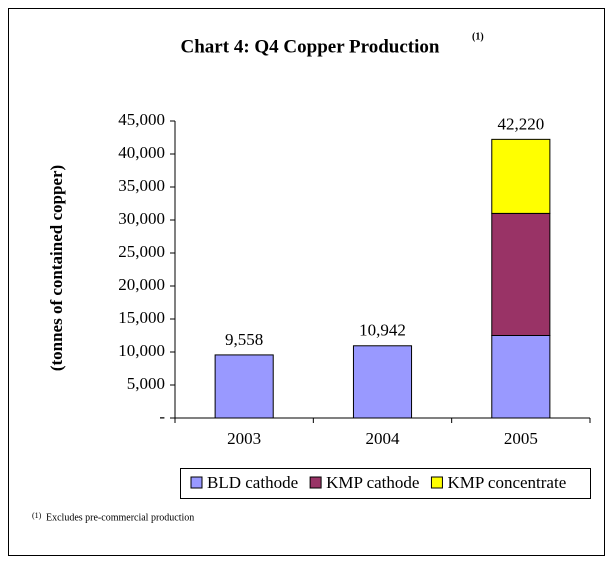 The image size is (614, 564). Describe the element at coordinates (310, 46) in the screenshot. I see `chart-title: Chart 4: Q4 Copper Production` at that location.